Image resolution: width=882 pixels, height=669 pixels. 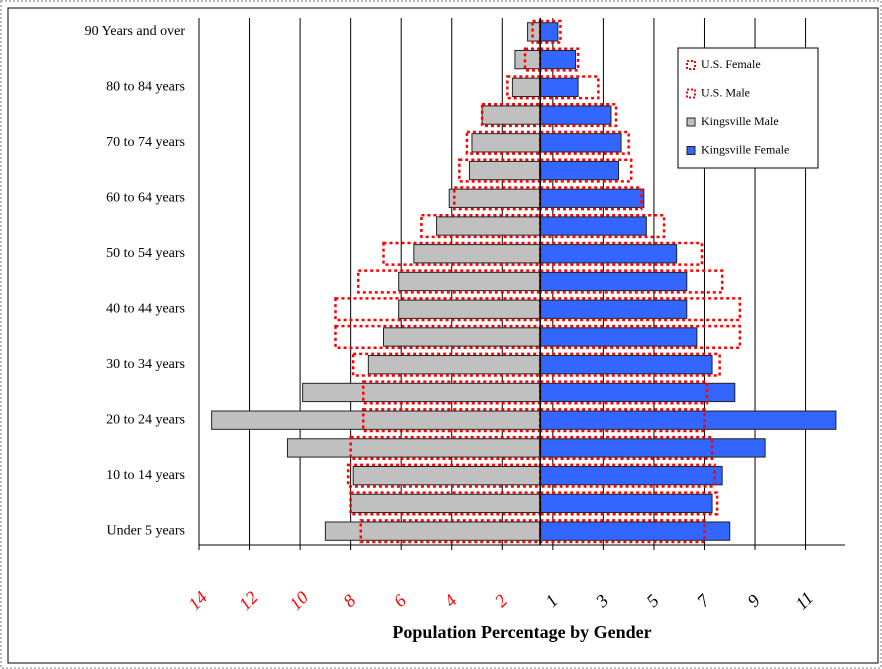 What do you see at coordinates (521, 632) in the screenshot?
I see `chart-title: Population Percentage by Gender` at bounding box center [521, 632].